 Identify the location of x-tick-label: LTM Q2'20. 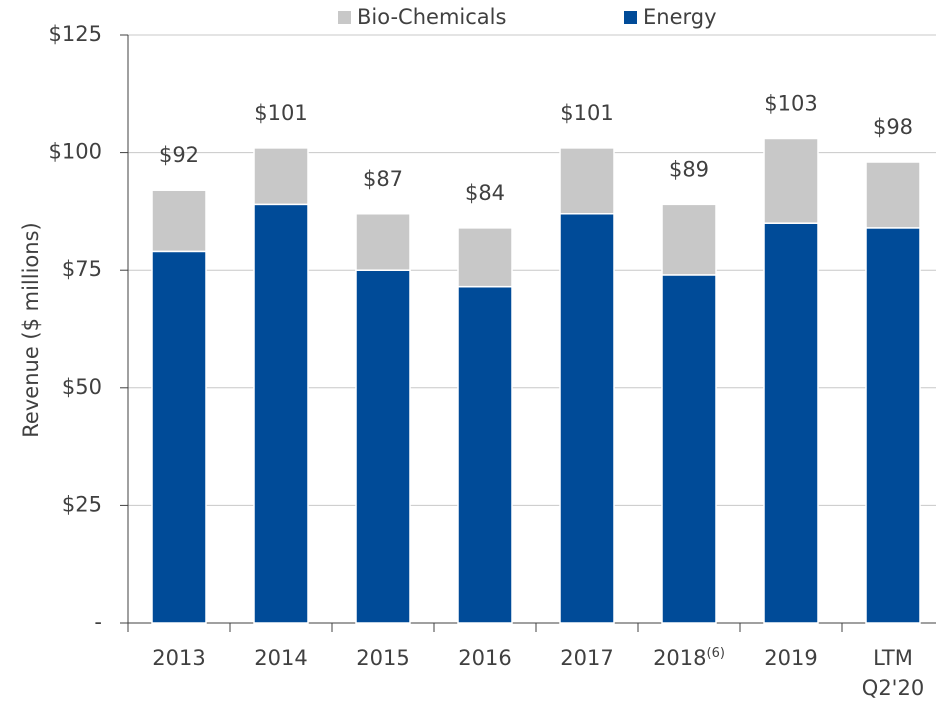
(893, 673).